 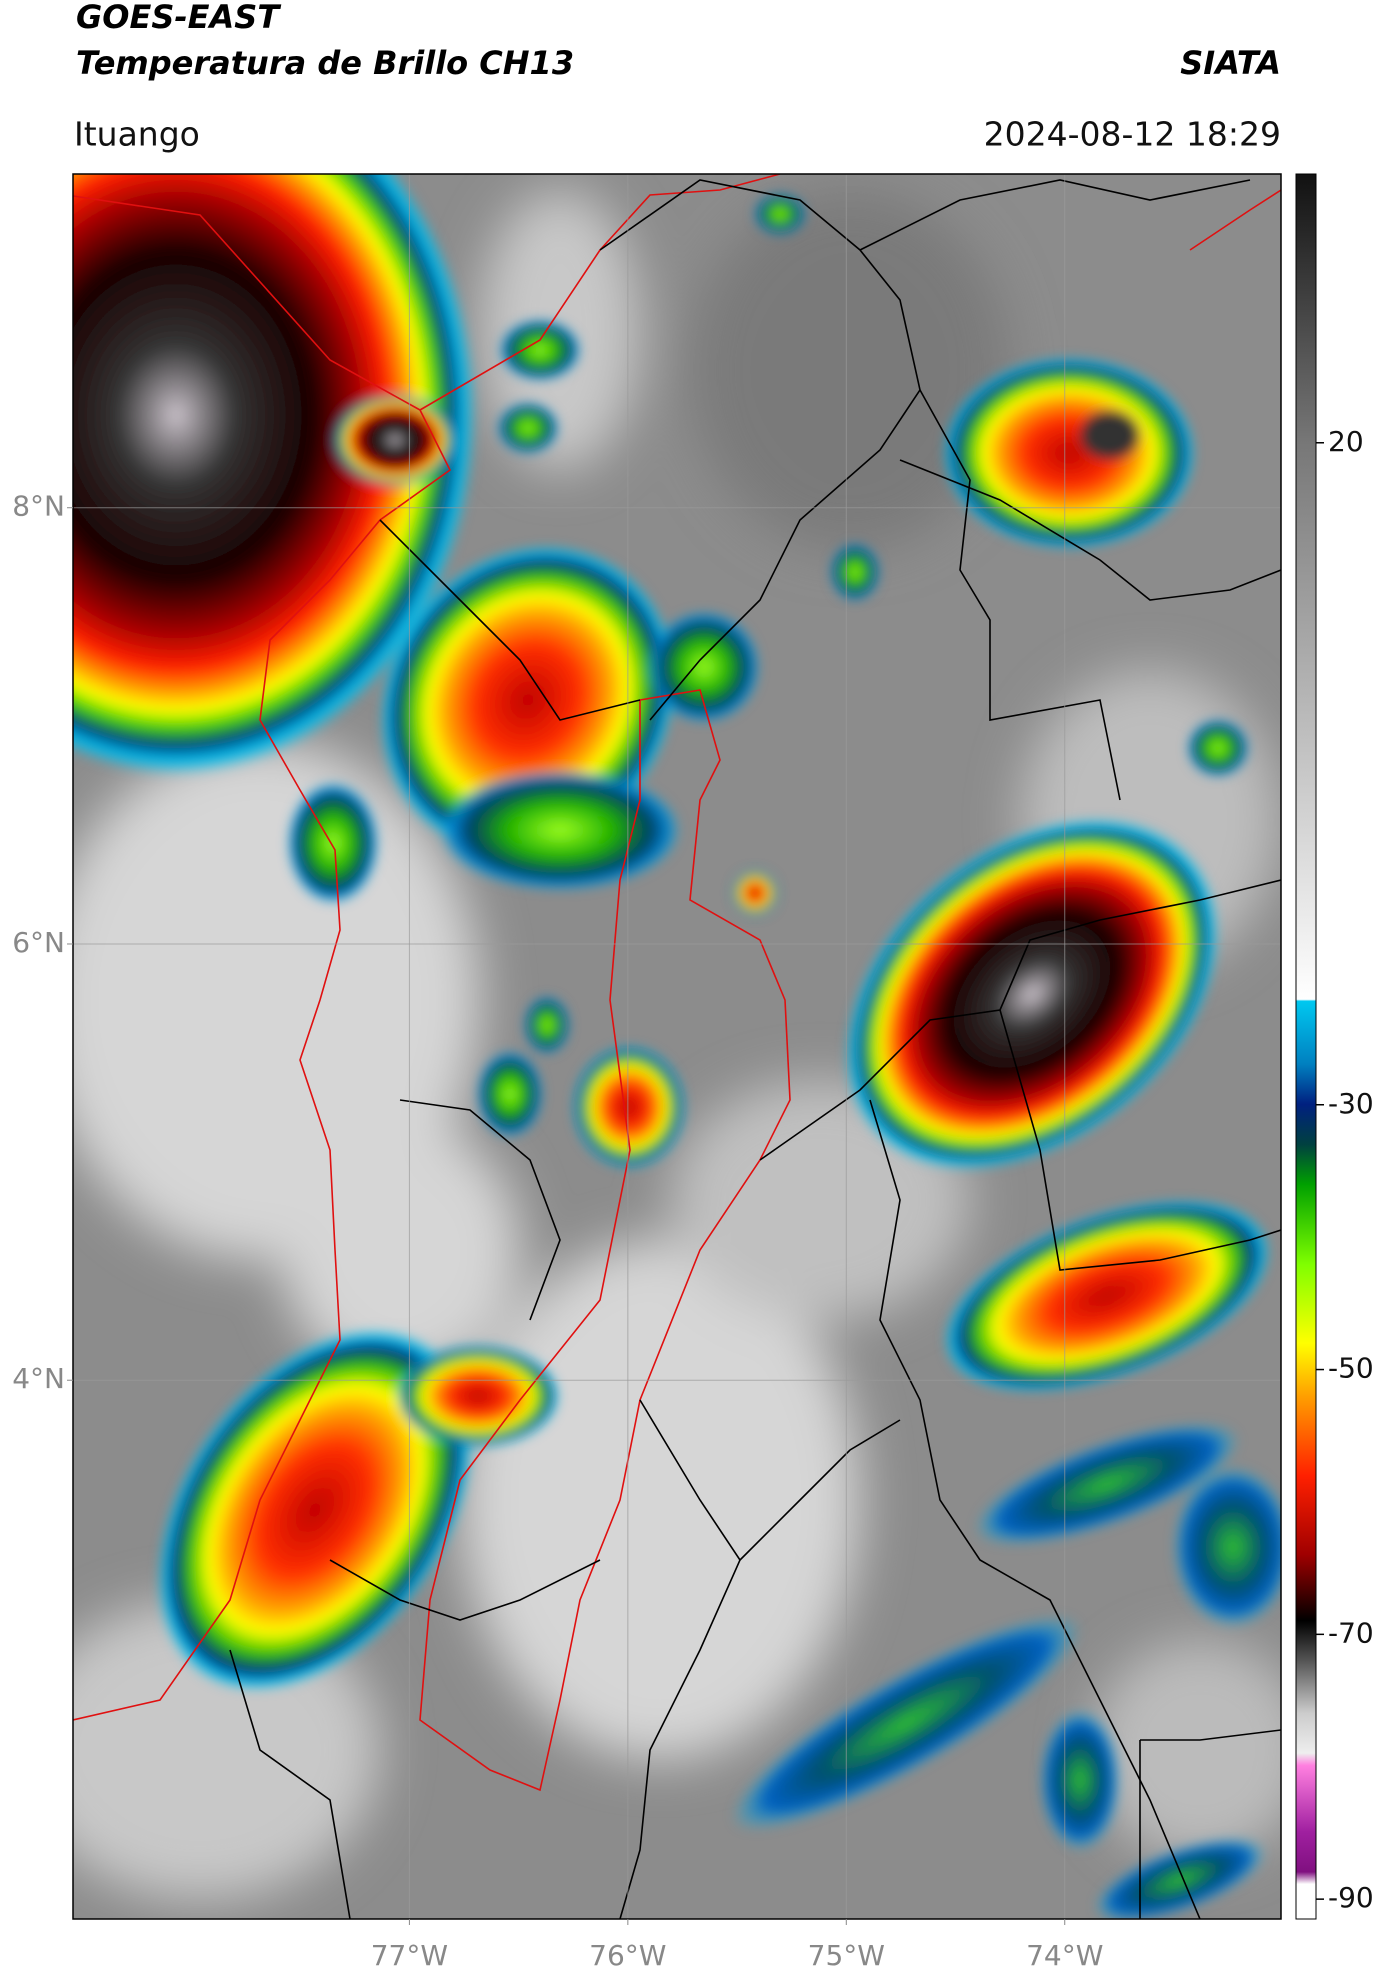 I want to click on datetime: 2024-08-12 18:29, so click(x=1132, y=134).